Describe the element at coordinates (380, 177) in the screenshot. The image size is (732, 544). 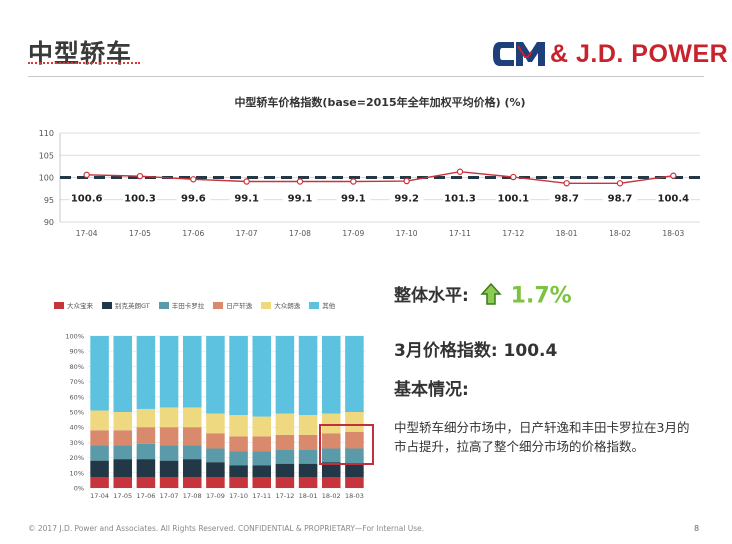
I see `series-line` at that location.